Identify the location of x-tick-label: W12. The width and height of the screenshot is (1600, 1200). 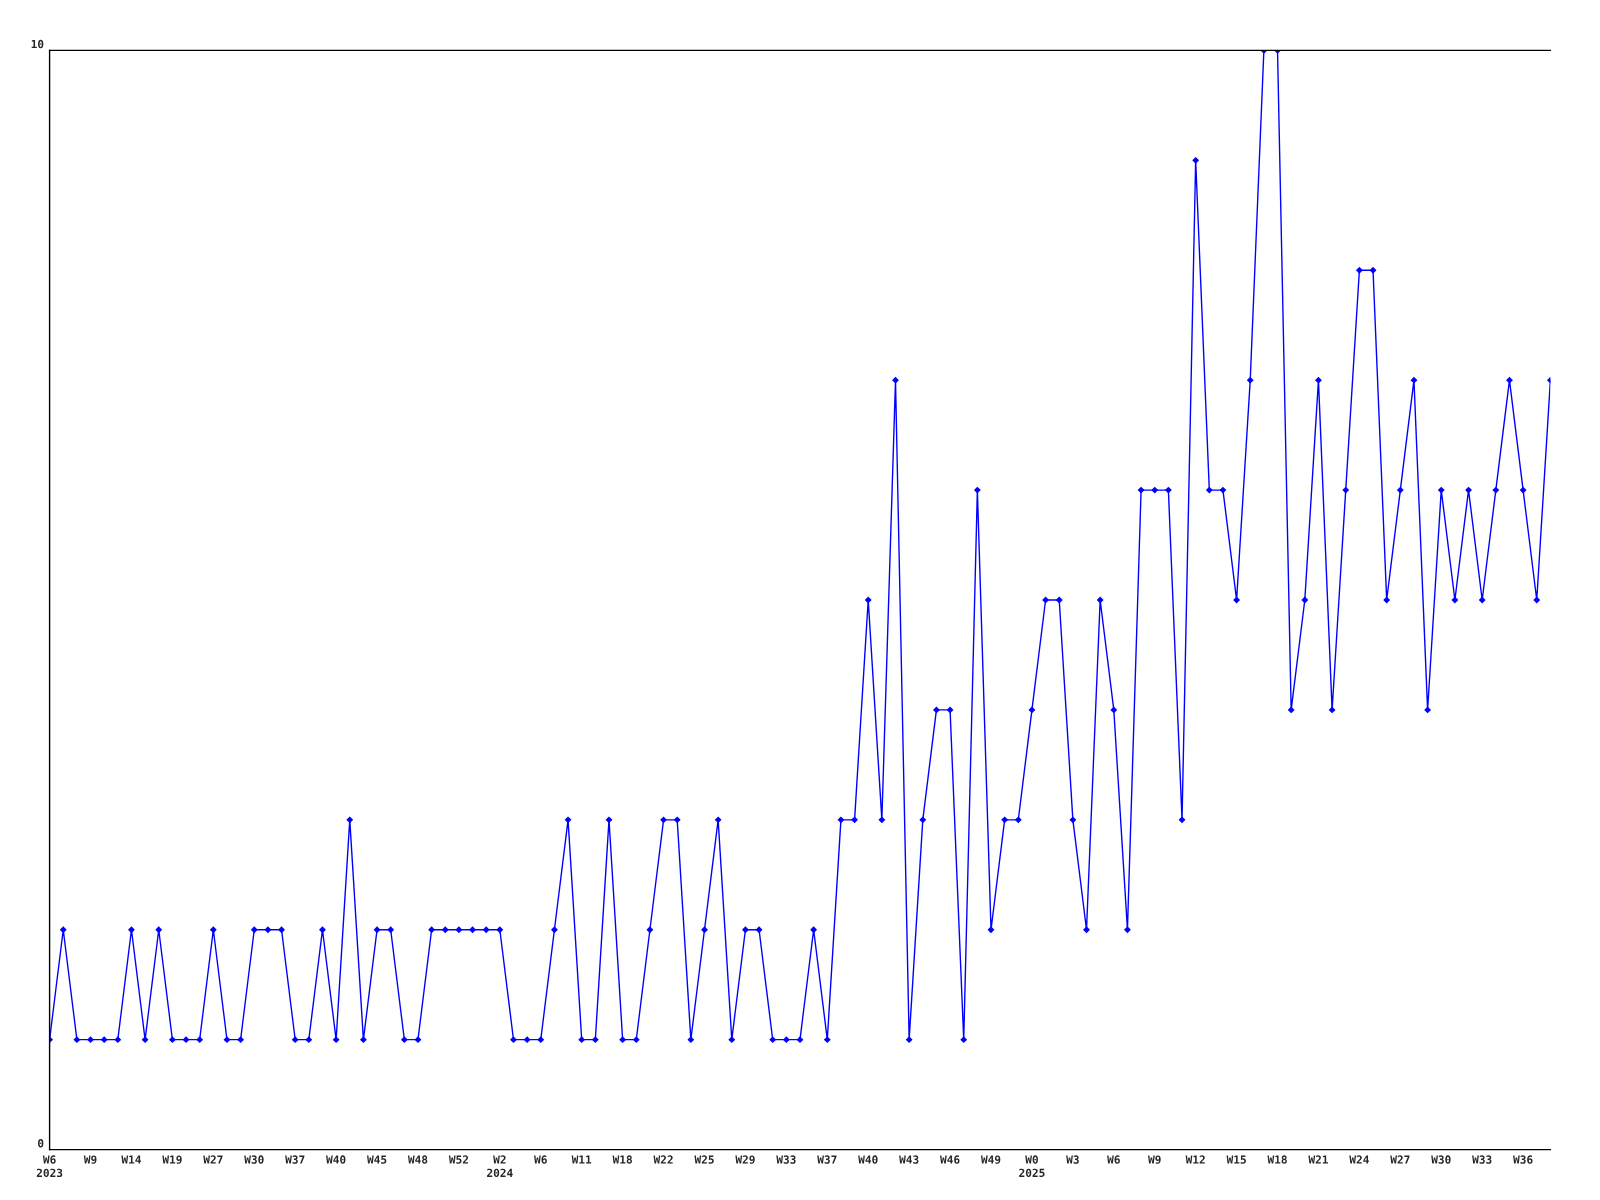
(1195, 1159).